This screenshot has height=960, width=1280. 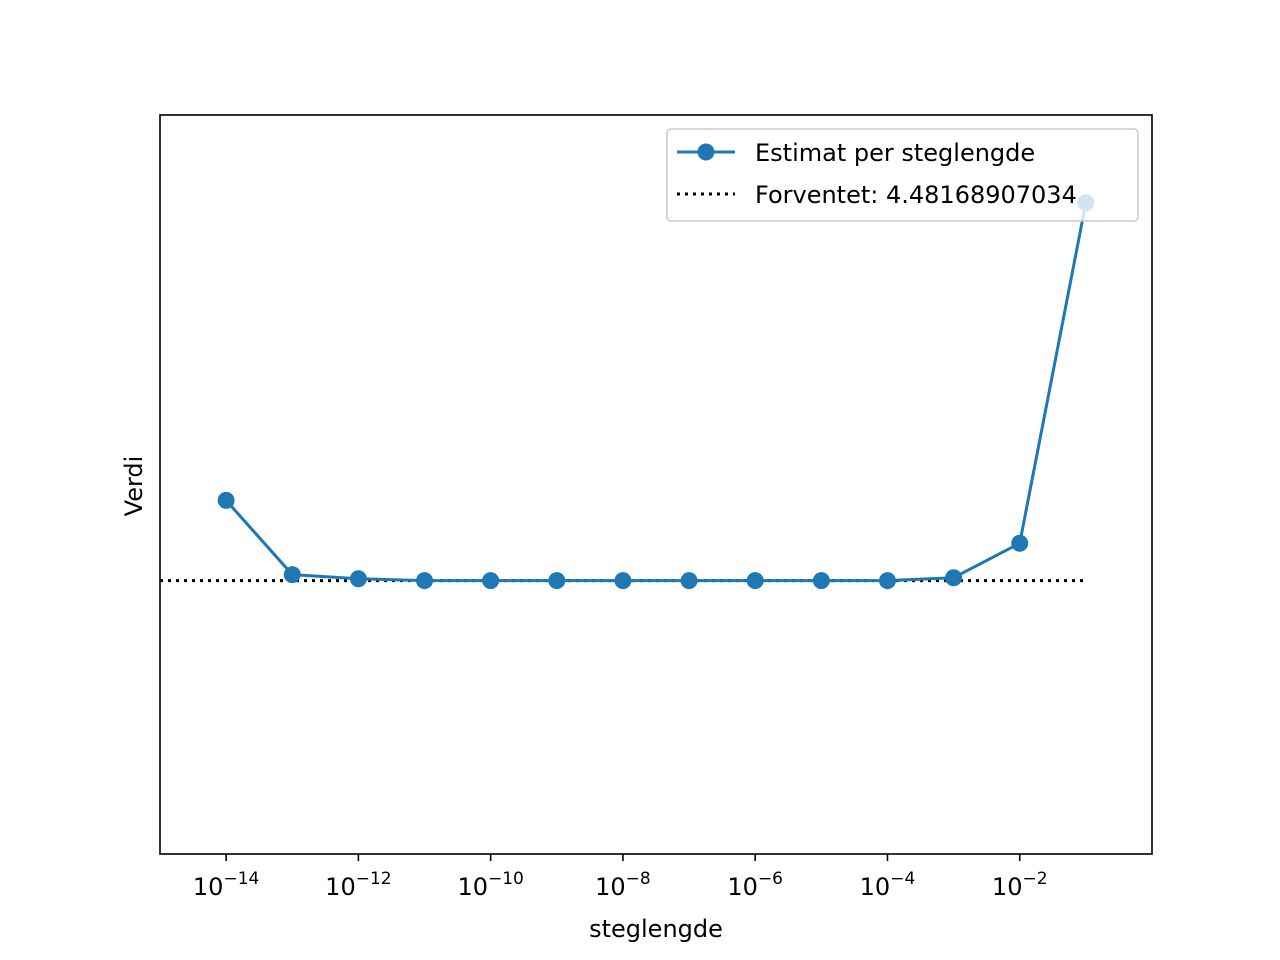 I want to click on legend-reference-label: Forventet: 4.48168907034, so click(x=916, y=195).